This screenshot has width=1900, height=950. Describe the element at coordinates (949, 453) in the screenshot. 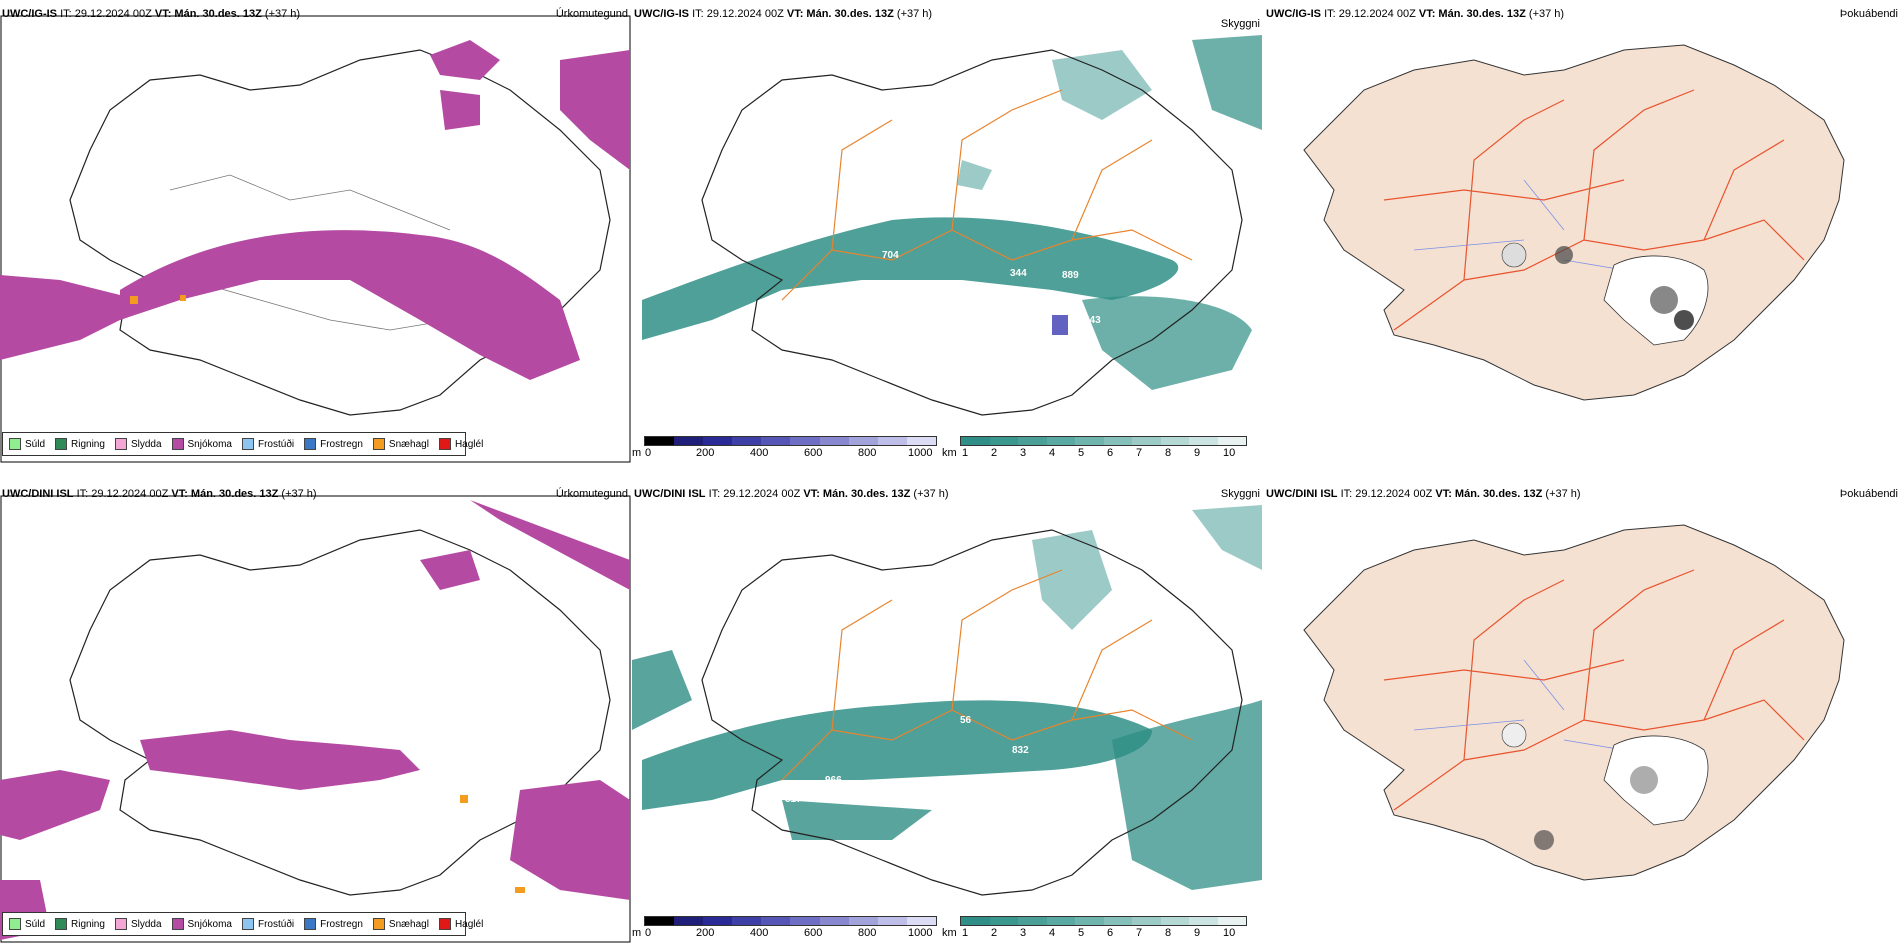

I see `scale-unit: km` at that location.